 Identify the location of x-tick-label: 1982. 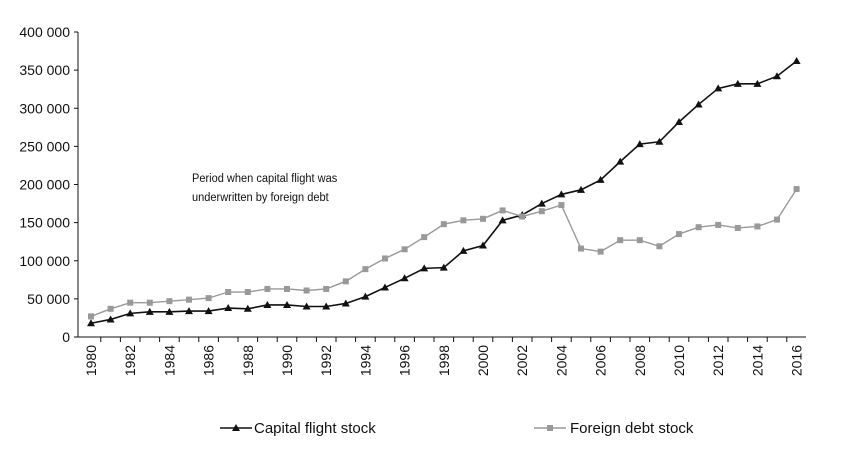
(130, 360).